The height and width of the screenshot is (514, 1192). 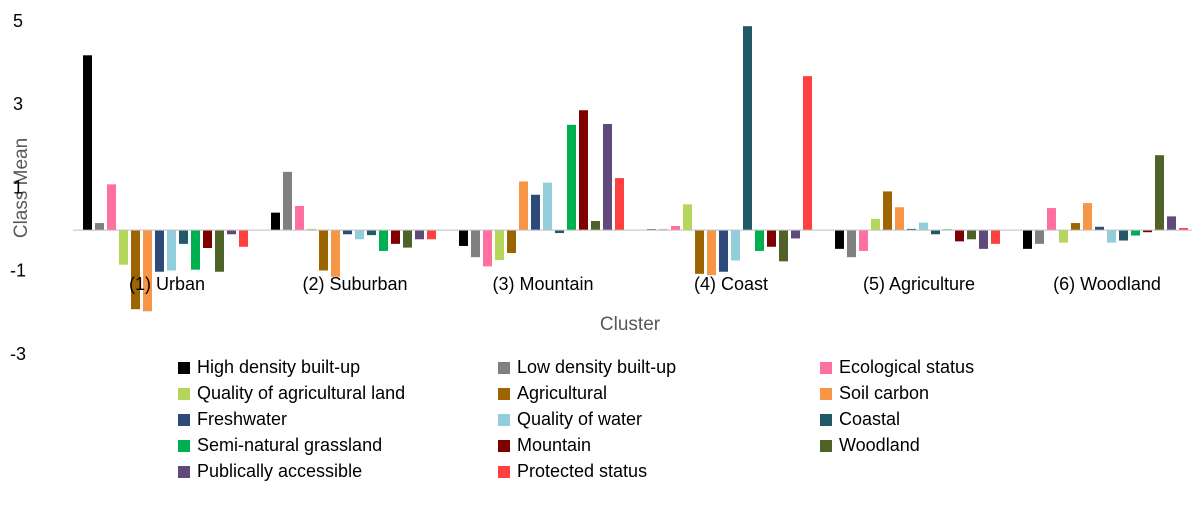 I want to click on legend-label: Protected status, so click(x=582, y=471).